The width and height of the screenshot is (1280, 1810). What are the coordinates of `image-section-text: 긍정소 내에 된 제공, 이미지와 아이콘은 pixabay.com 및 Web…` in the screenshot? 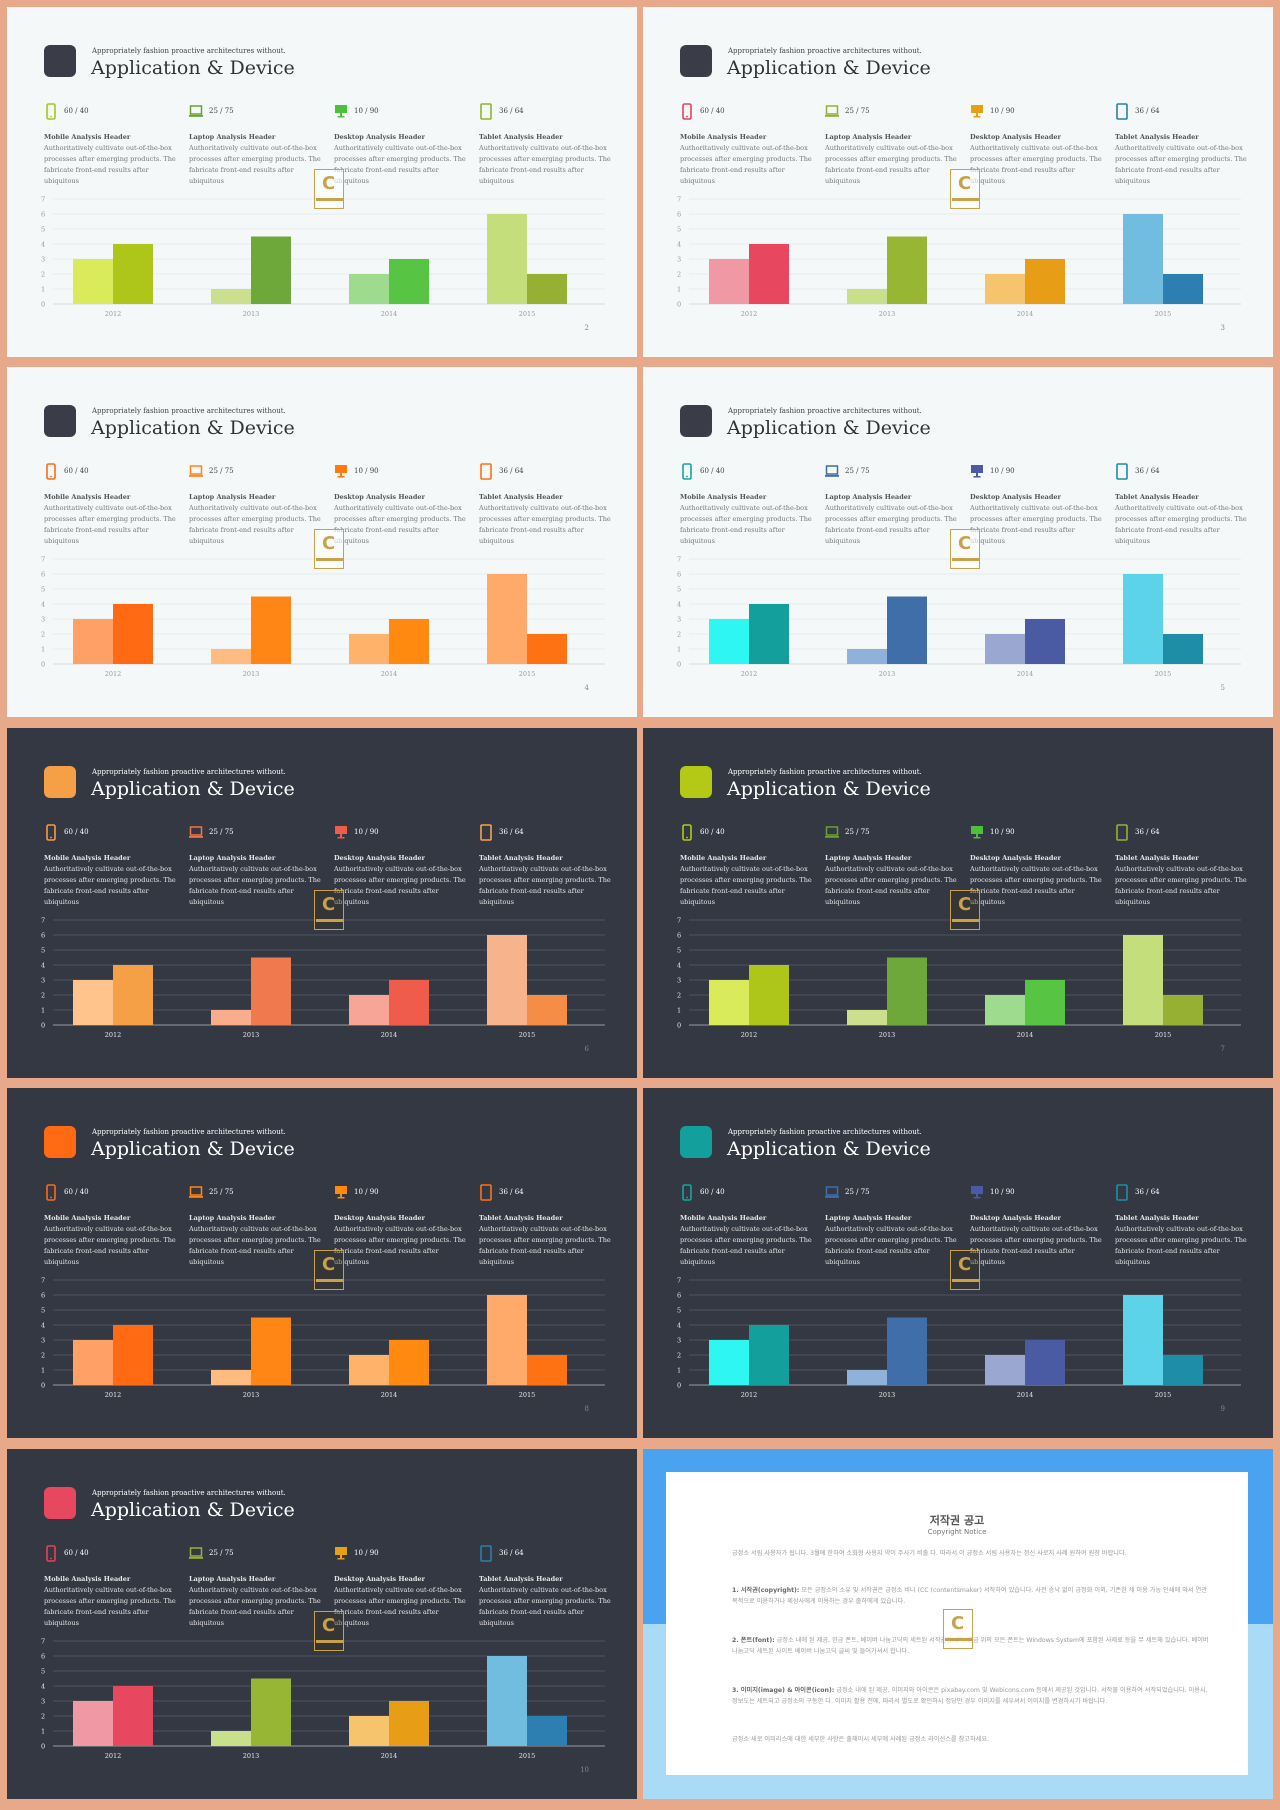 It's located at (970, 1696).